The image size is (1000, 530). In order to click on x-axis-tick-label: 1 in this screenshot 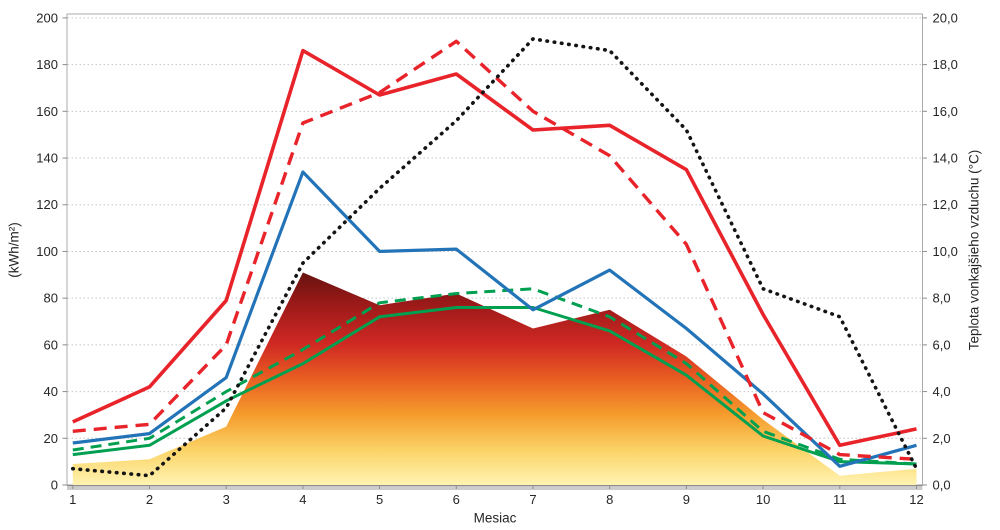, I will do `click(72, 499)`.